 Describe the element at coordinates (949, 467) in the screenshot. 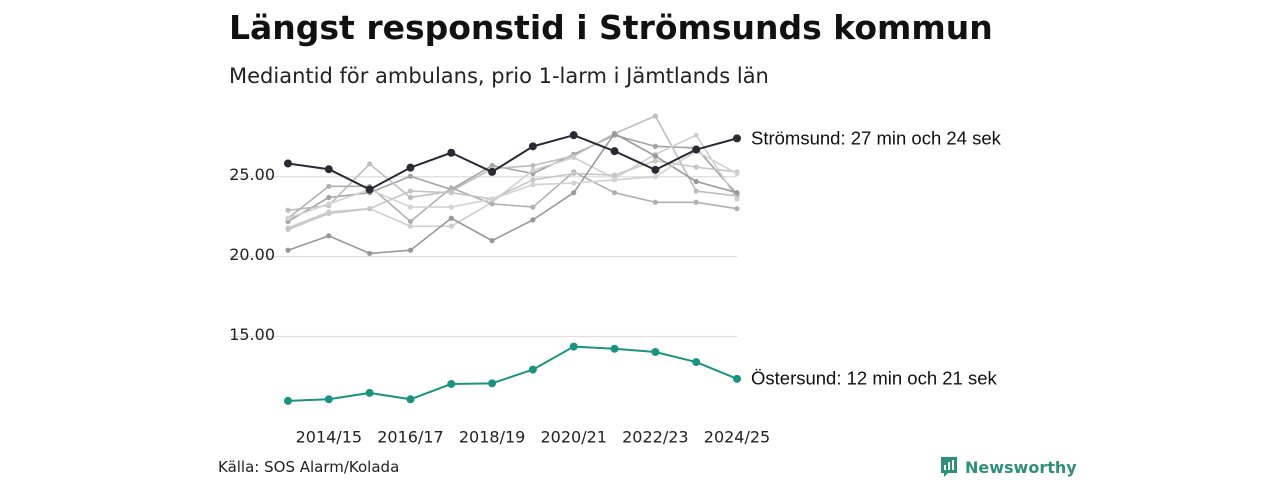

I see `newsworthy-logo-icon` at that location.